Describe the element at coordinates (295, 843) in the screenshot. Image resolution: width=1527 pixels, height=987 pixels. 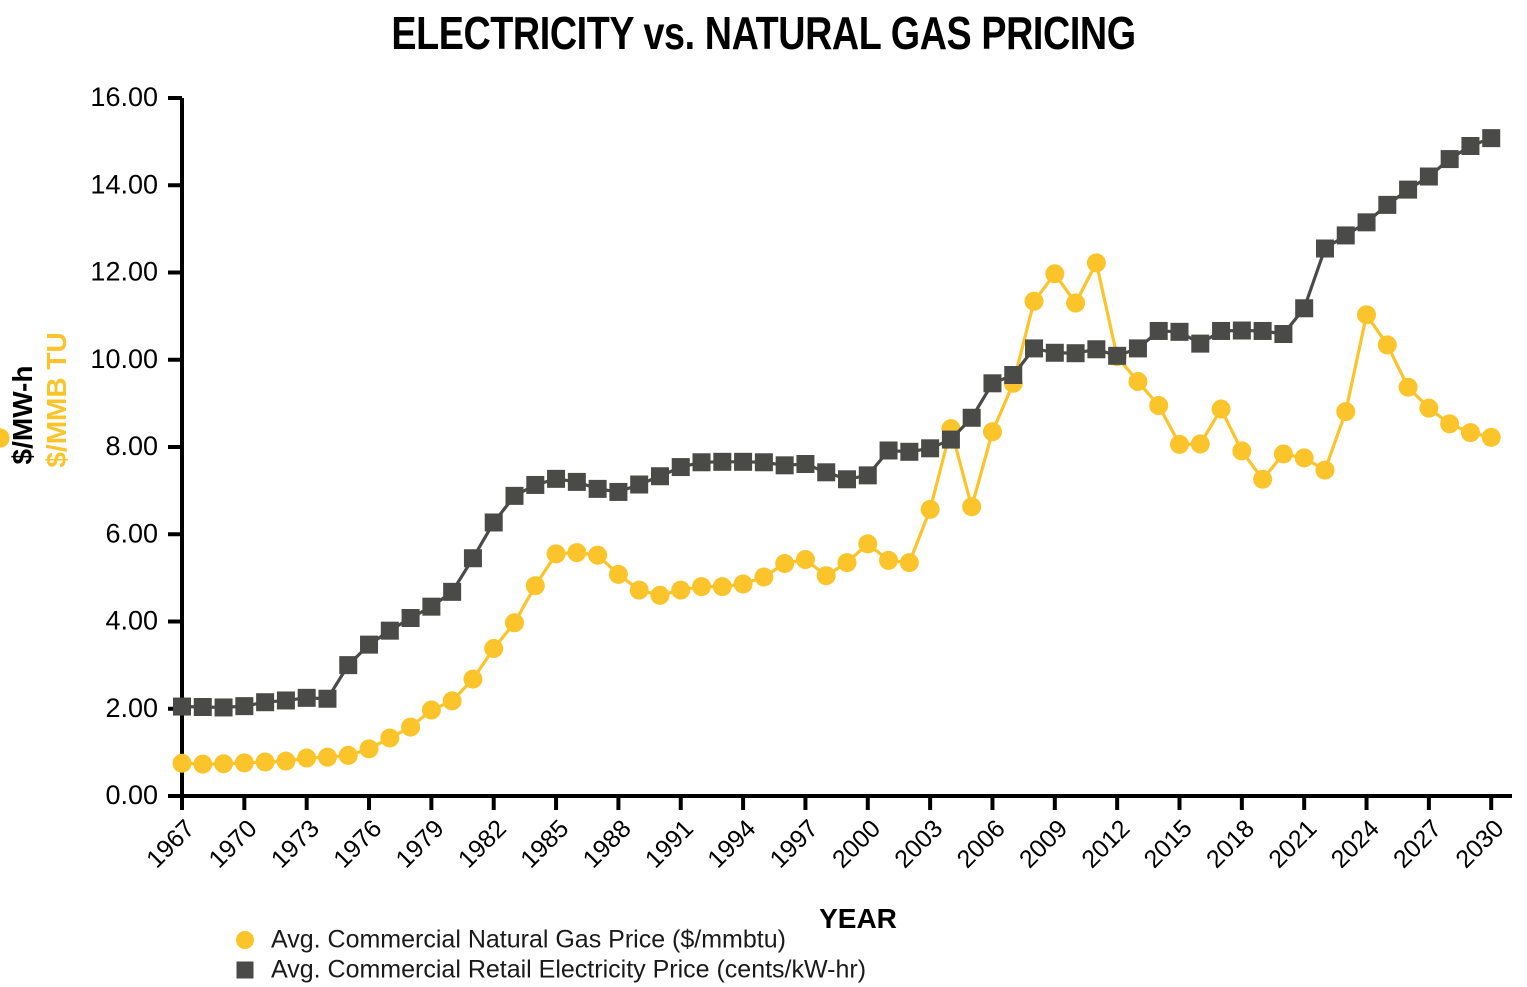
I see `x-tick-label: 1973` at that location.